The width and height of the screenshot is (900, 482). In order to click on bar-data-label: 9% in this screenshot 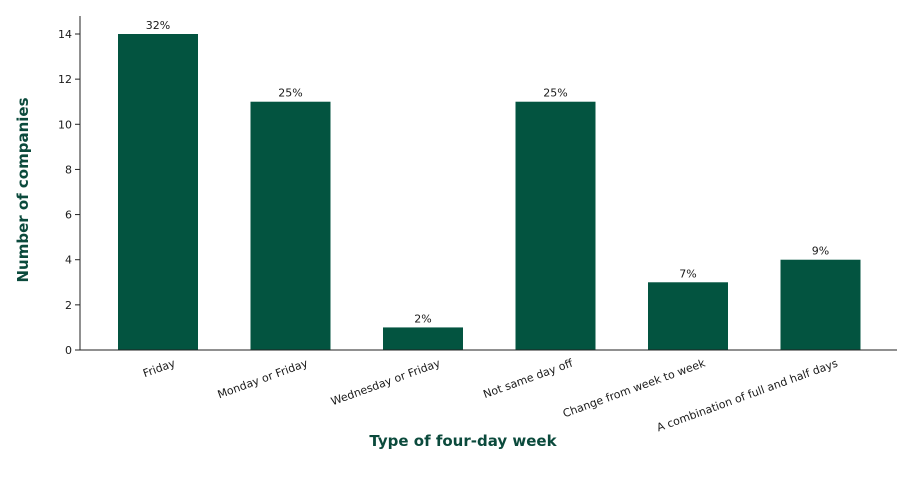, I will do `click(820, 251)`.